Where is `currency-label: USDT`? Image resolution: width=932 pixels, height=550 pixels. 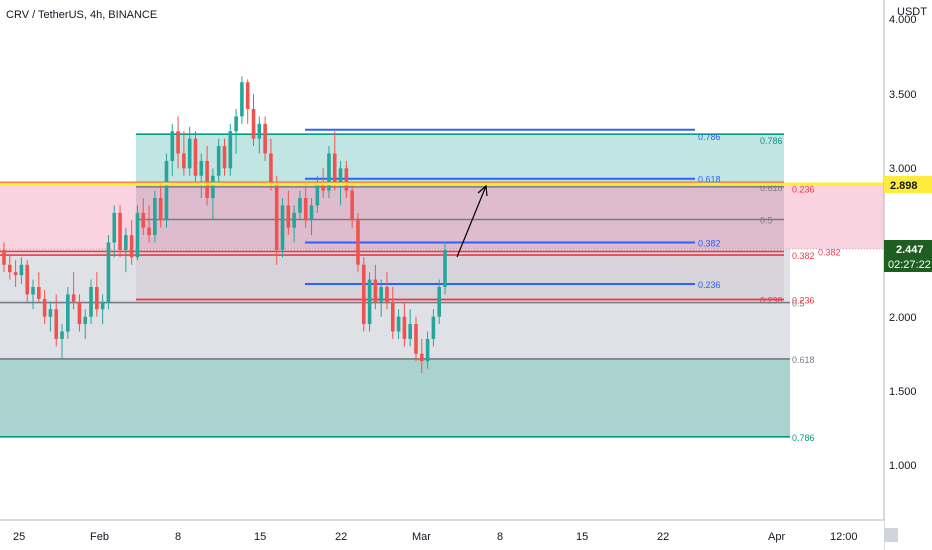 currency-label: USDT is located at coordinates (912, 12).